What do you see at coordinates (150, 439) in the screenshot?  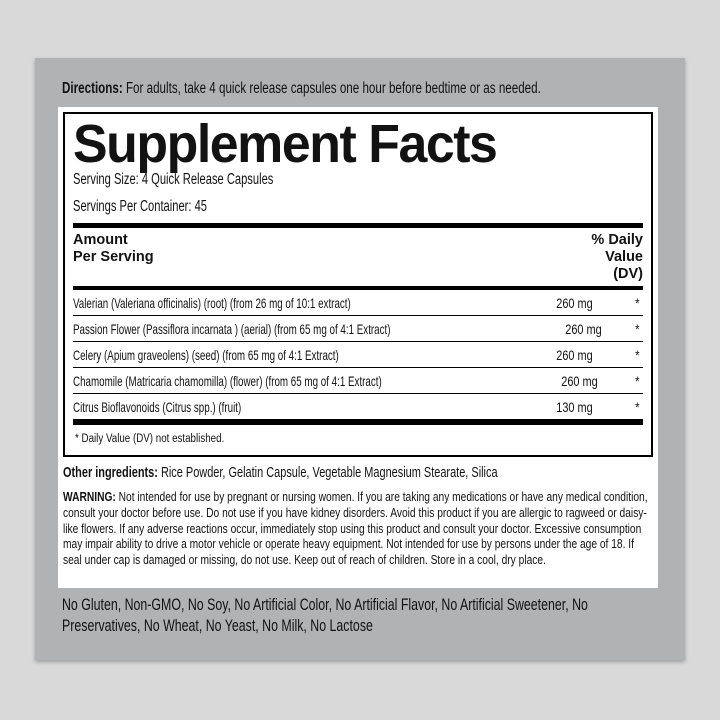 I see `dv-footnote: * Daily Value (DV) not established.` at bounding box center [150, 439].